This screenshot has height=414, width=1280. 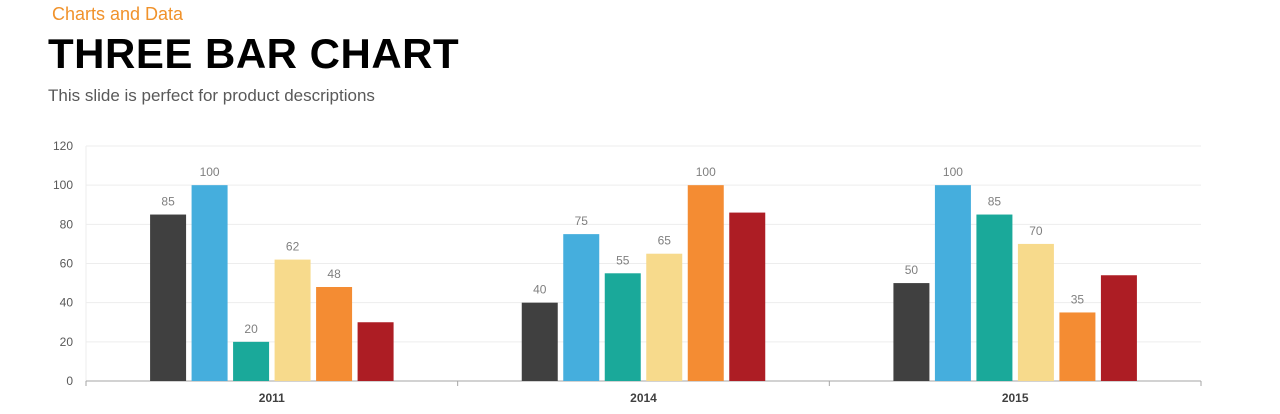 What do you see at coordinates (63, 146) in the screenshot?
I see `y-tick-label: 120` at bounding box center [63, 146].